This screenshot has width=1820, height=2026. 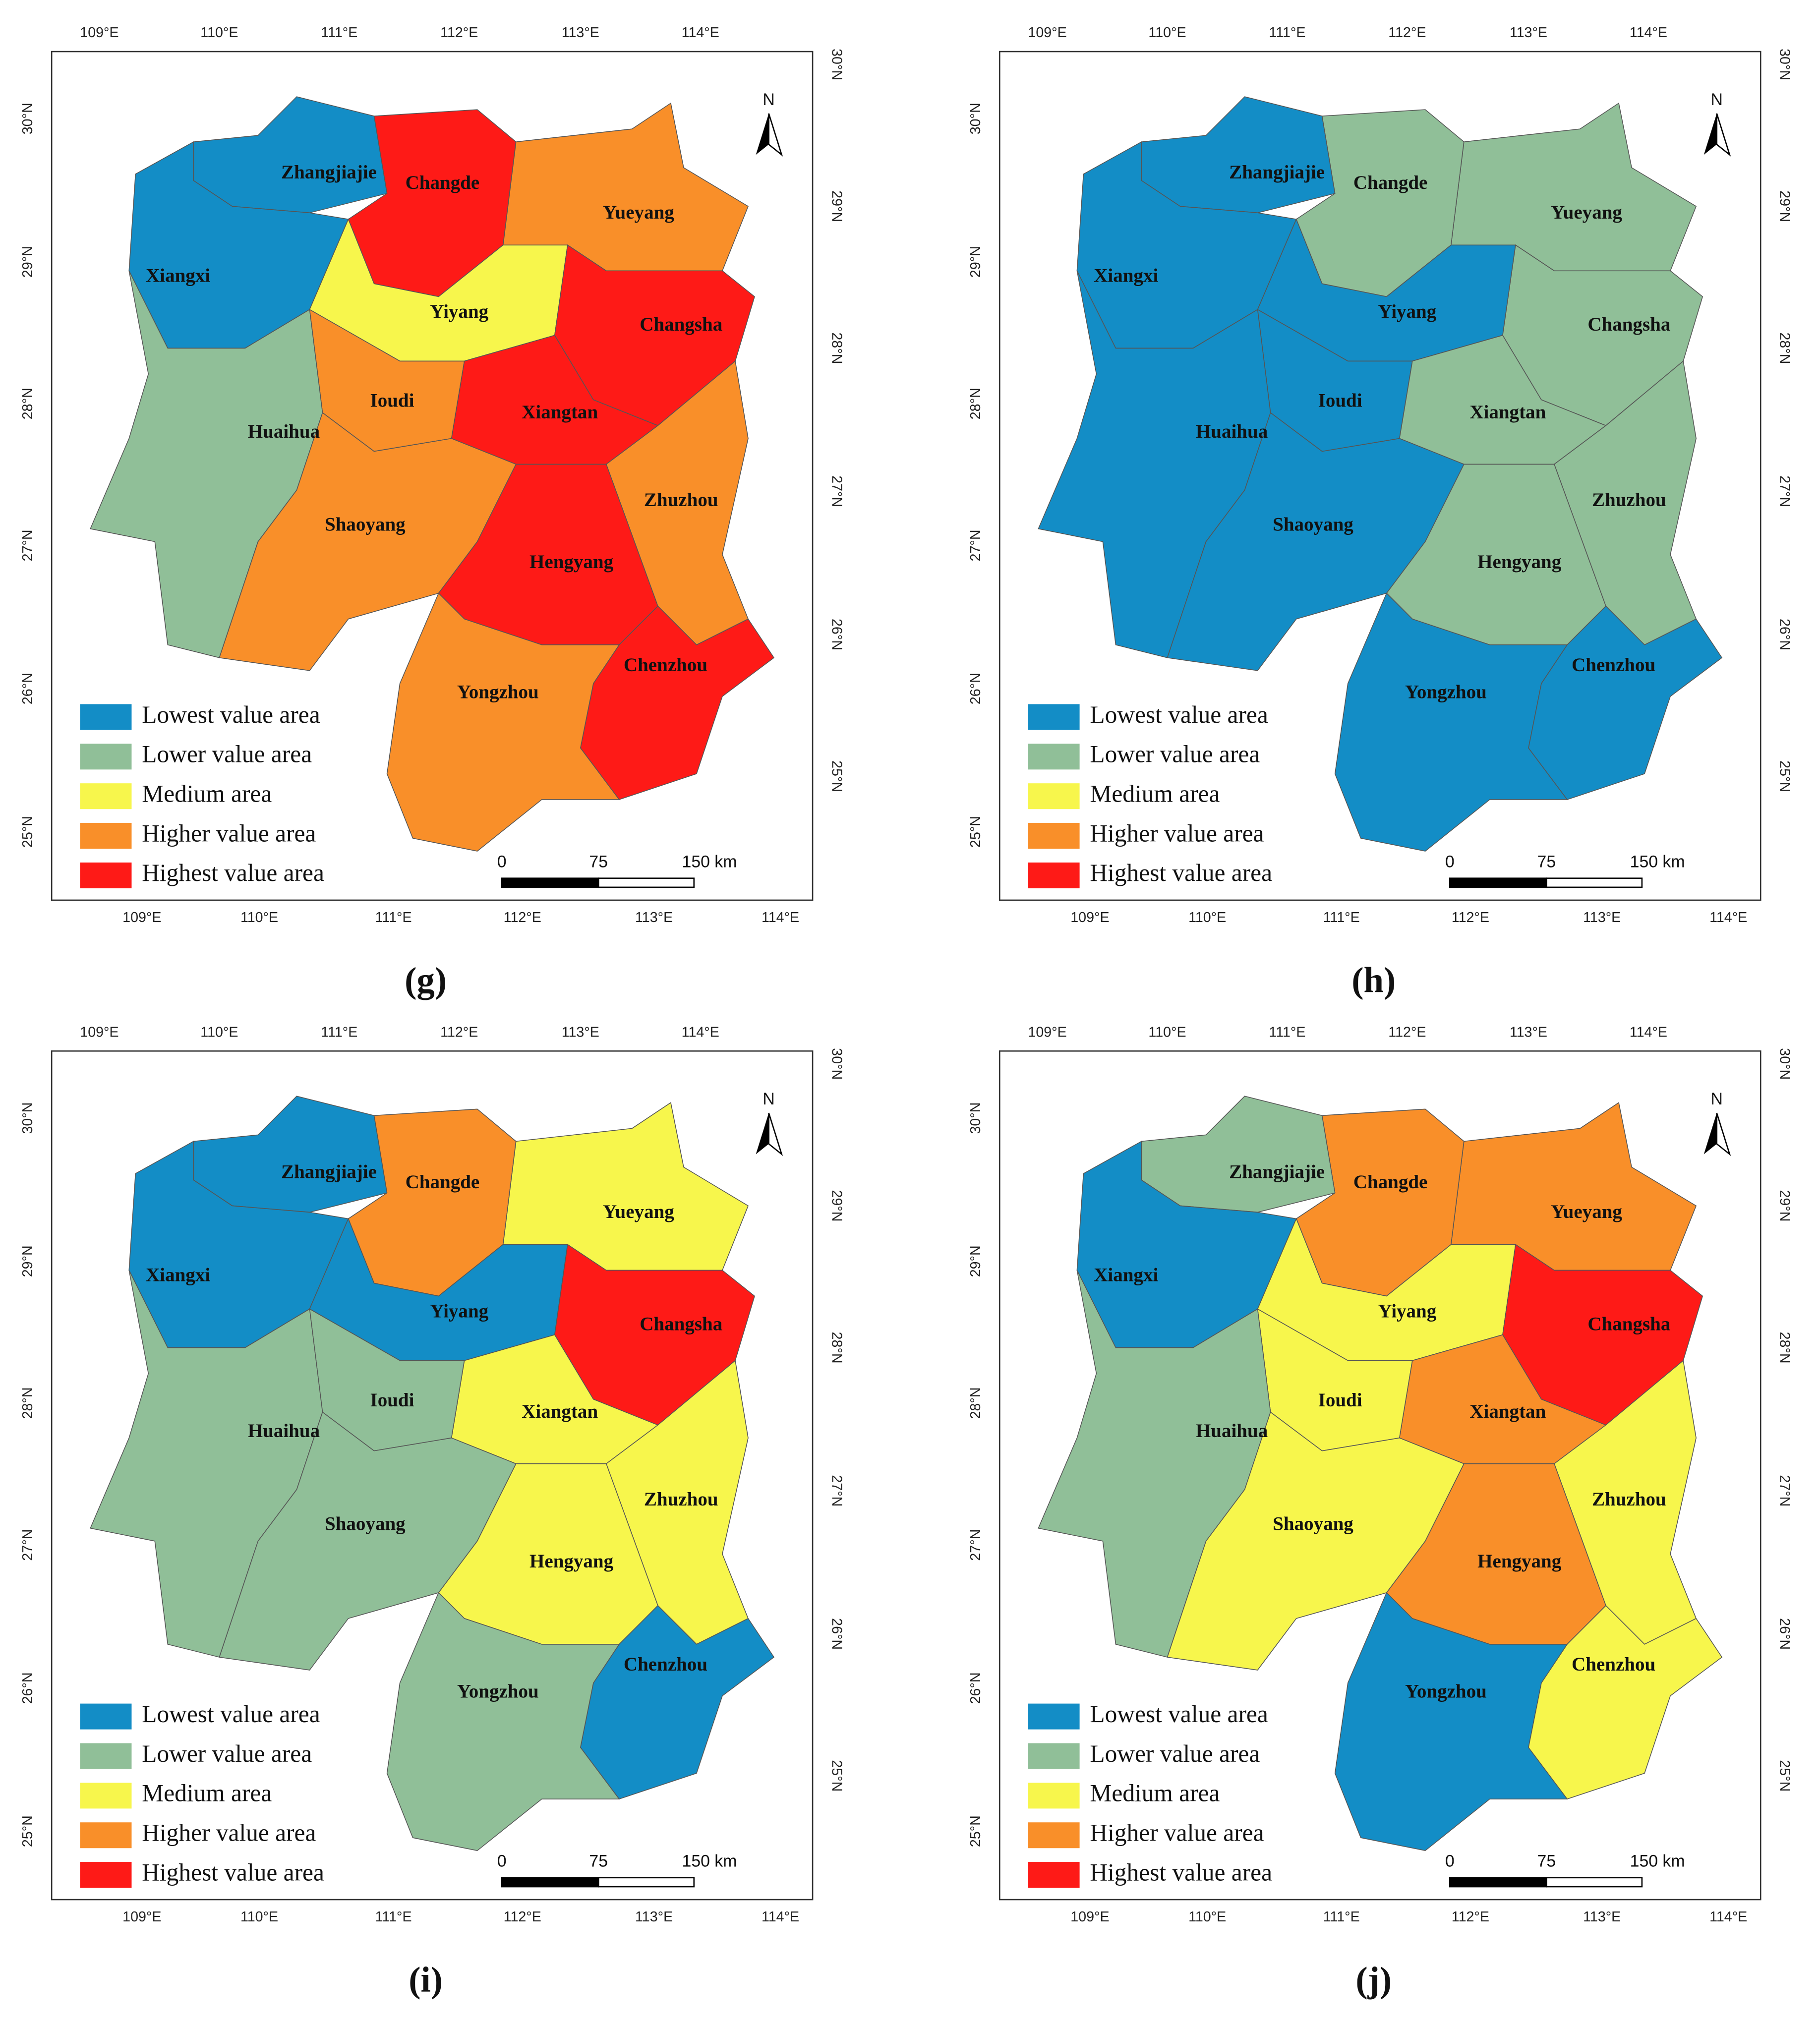 I want to click on scale-label: 75, so click(x=598, y=1861).